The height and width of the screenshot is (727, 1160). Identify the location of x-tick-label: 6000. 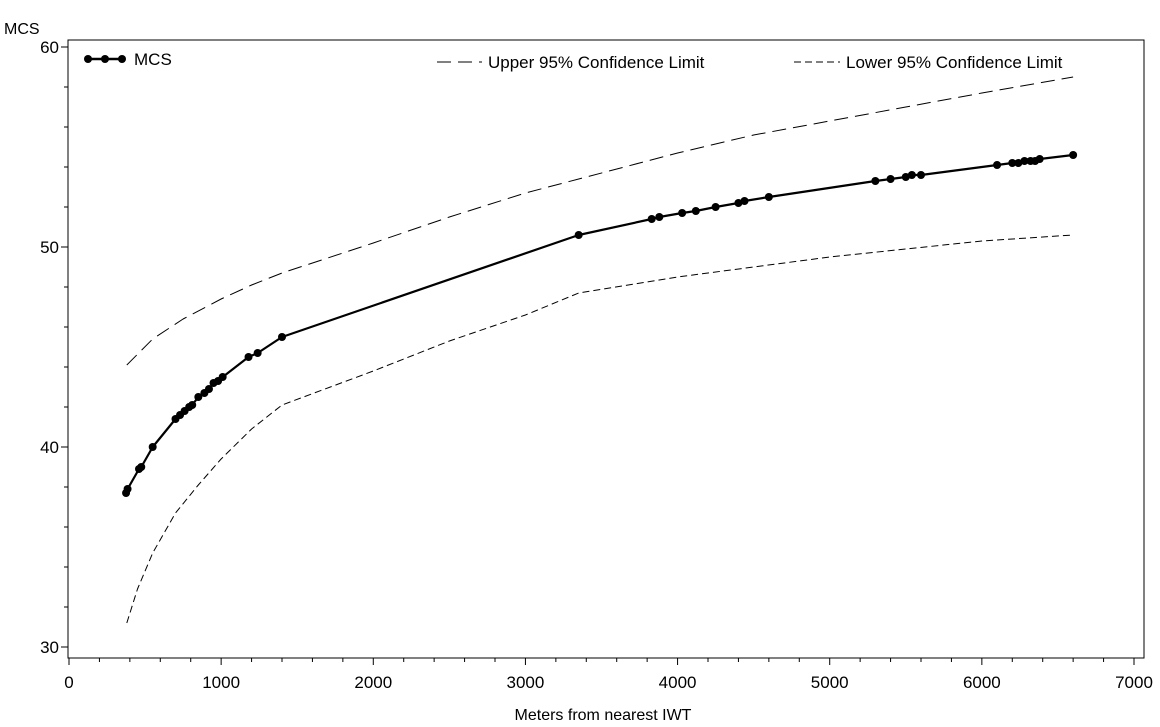
(982, 682).